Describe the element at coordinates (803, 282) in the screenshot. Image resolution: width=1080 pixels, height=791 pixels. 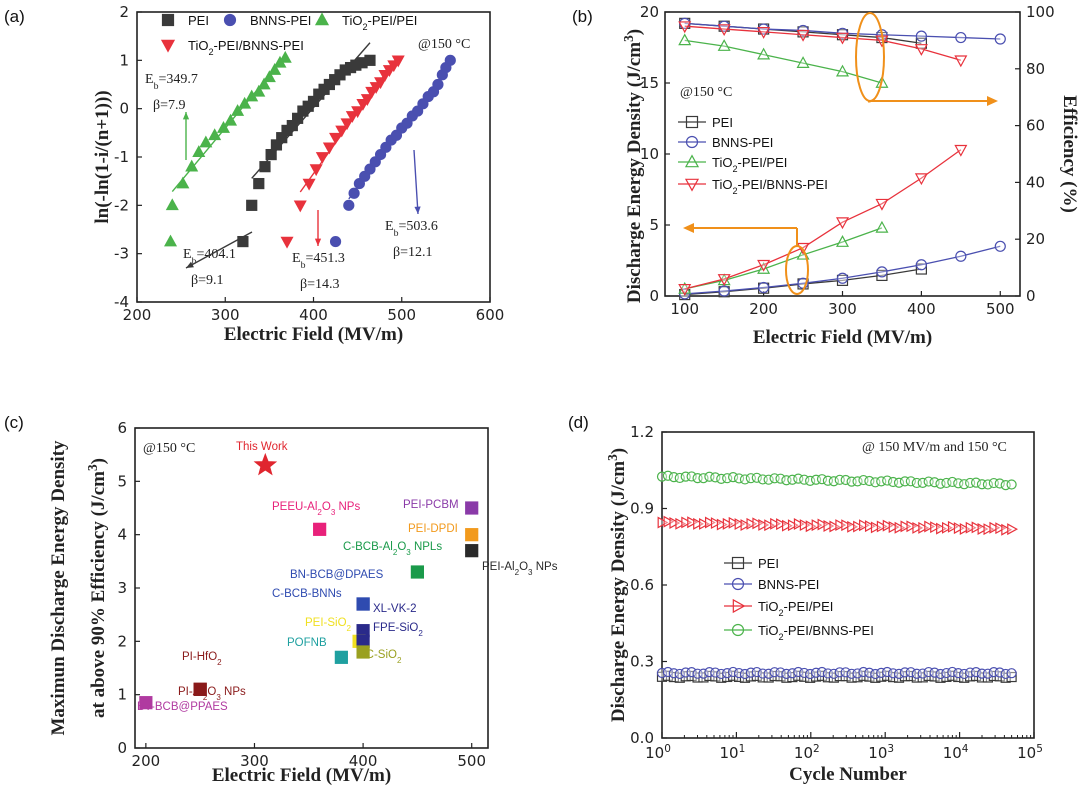
I see `energy-line-PEI` at that location.